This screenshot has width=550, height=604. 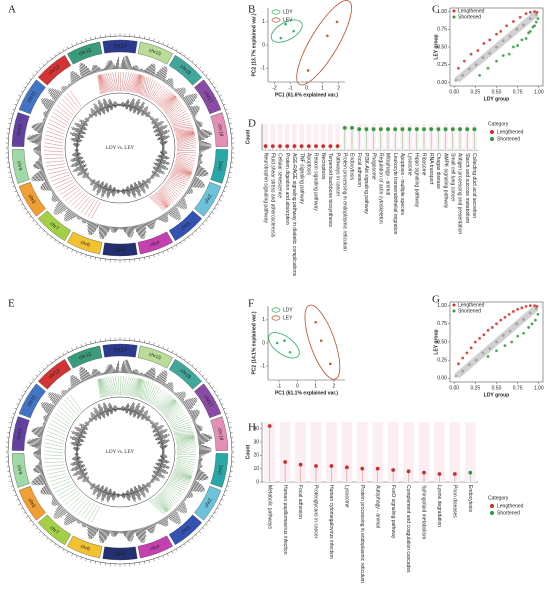 What do you see at coordinates (331, 522) in the screenshot?
I see `x-tick-label: Human cytomegalovirus infection` at bounding box center [331, 522].